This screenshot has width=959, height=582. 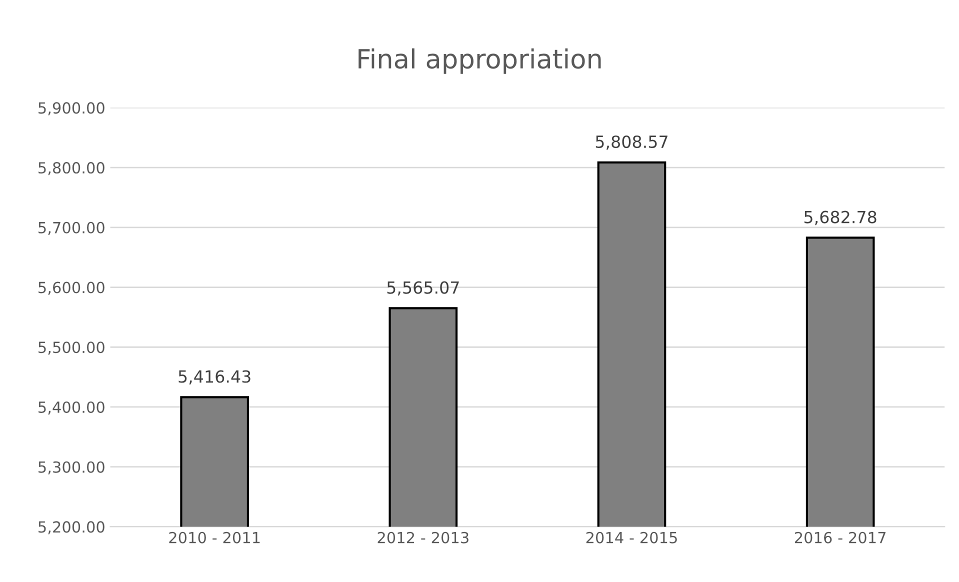 I want to click on data-label: 5,808.57, so click(x=632, y=142).